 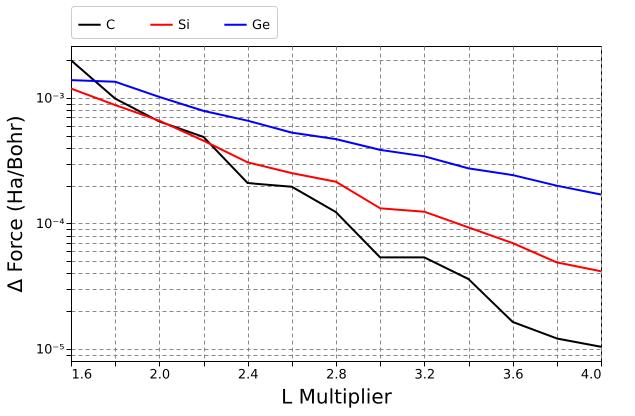 I want to click on x-tick-label: 4.0, so click(x=591, y=375).